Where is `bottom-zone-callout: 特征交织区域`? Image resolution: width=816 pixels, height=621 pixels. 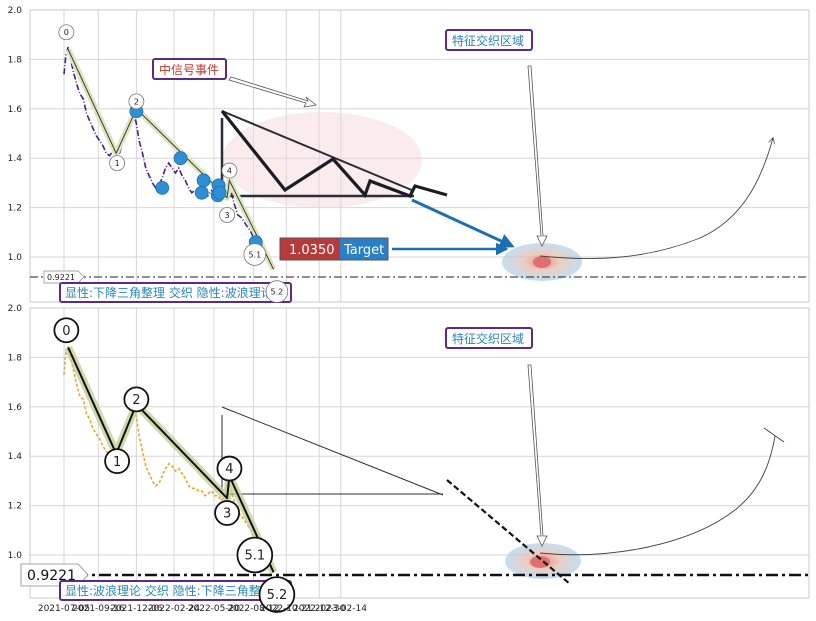 bottom-zone-callout: 特征交织区域 is located at coordinates (496, 437).